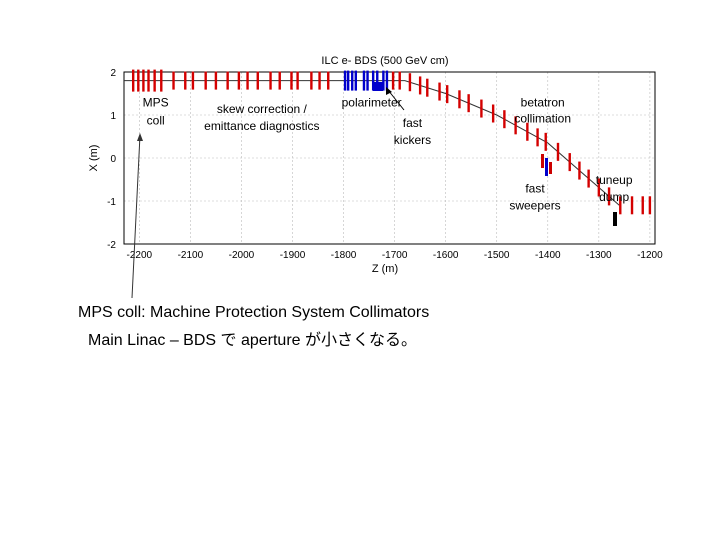  What do you see at coordinates (136, 216) in the screenshot?
I see `mps-coll-pointer` at bounding box center [136, 216].